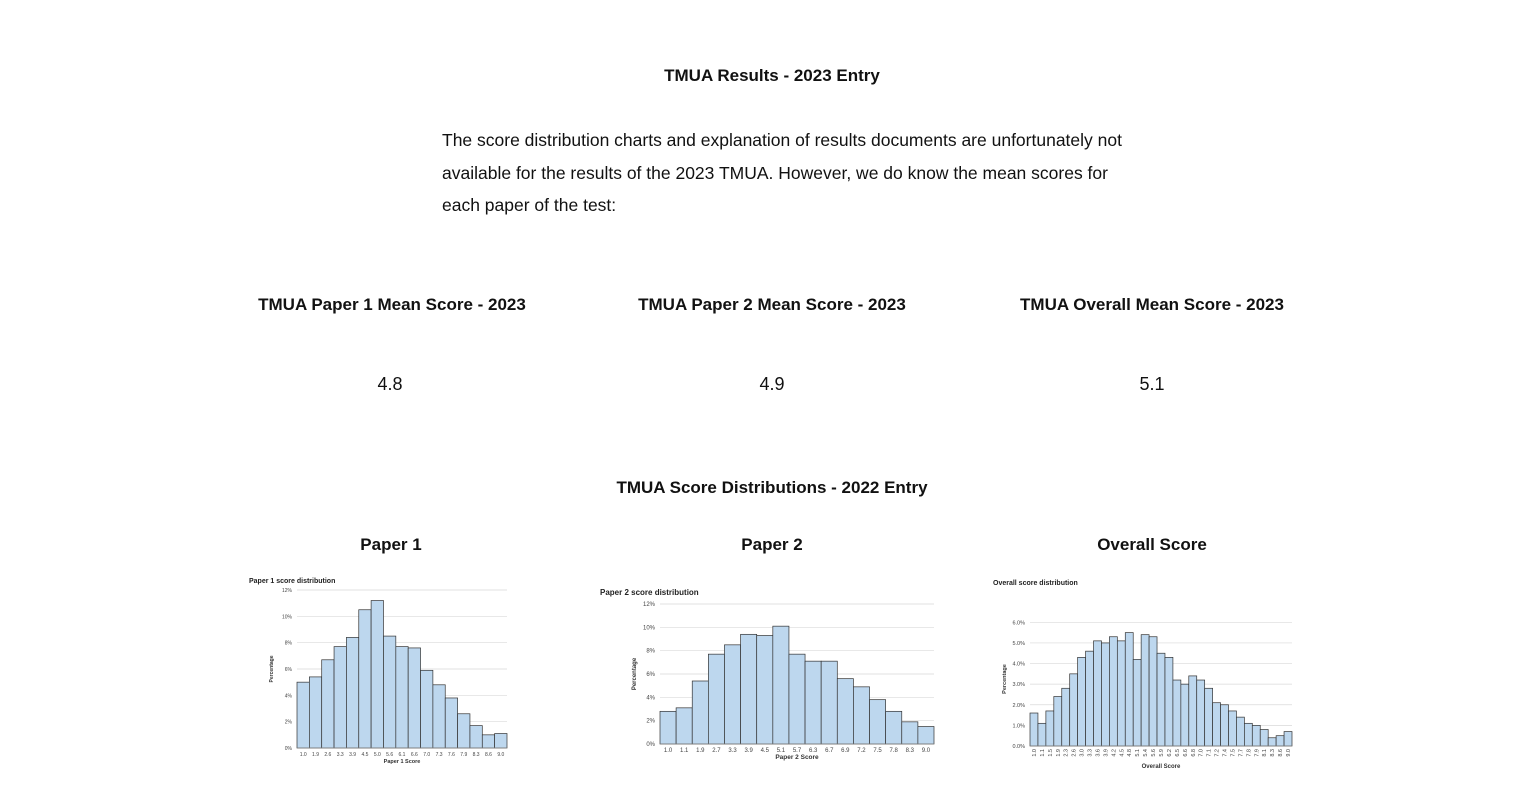 This screenshot has width=1513, height=799. Describe the element at coordinates (414, 755) in the screenshot. I see `x-tick-label: 6.6` at that location.